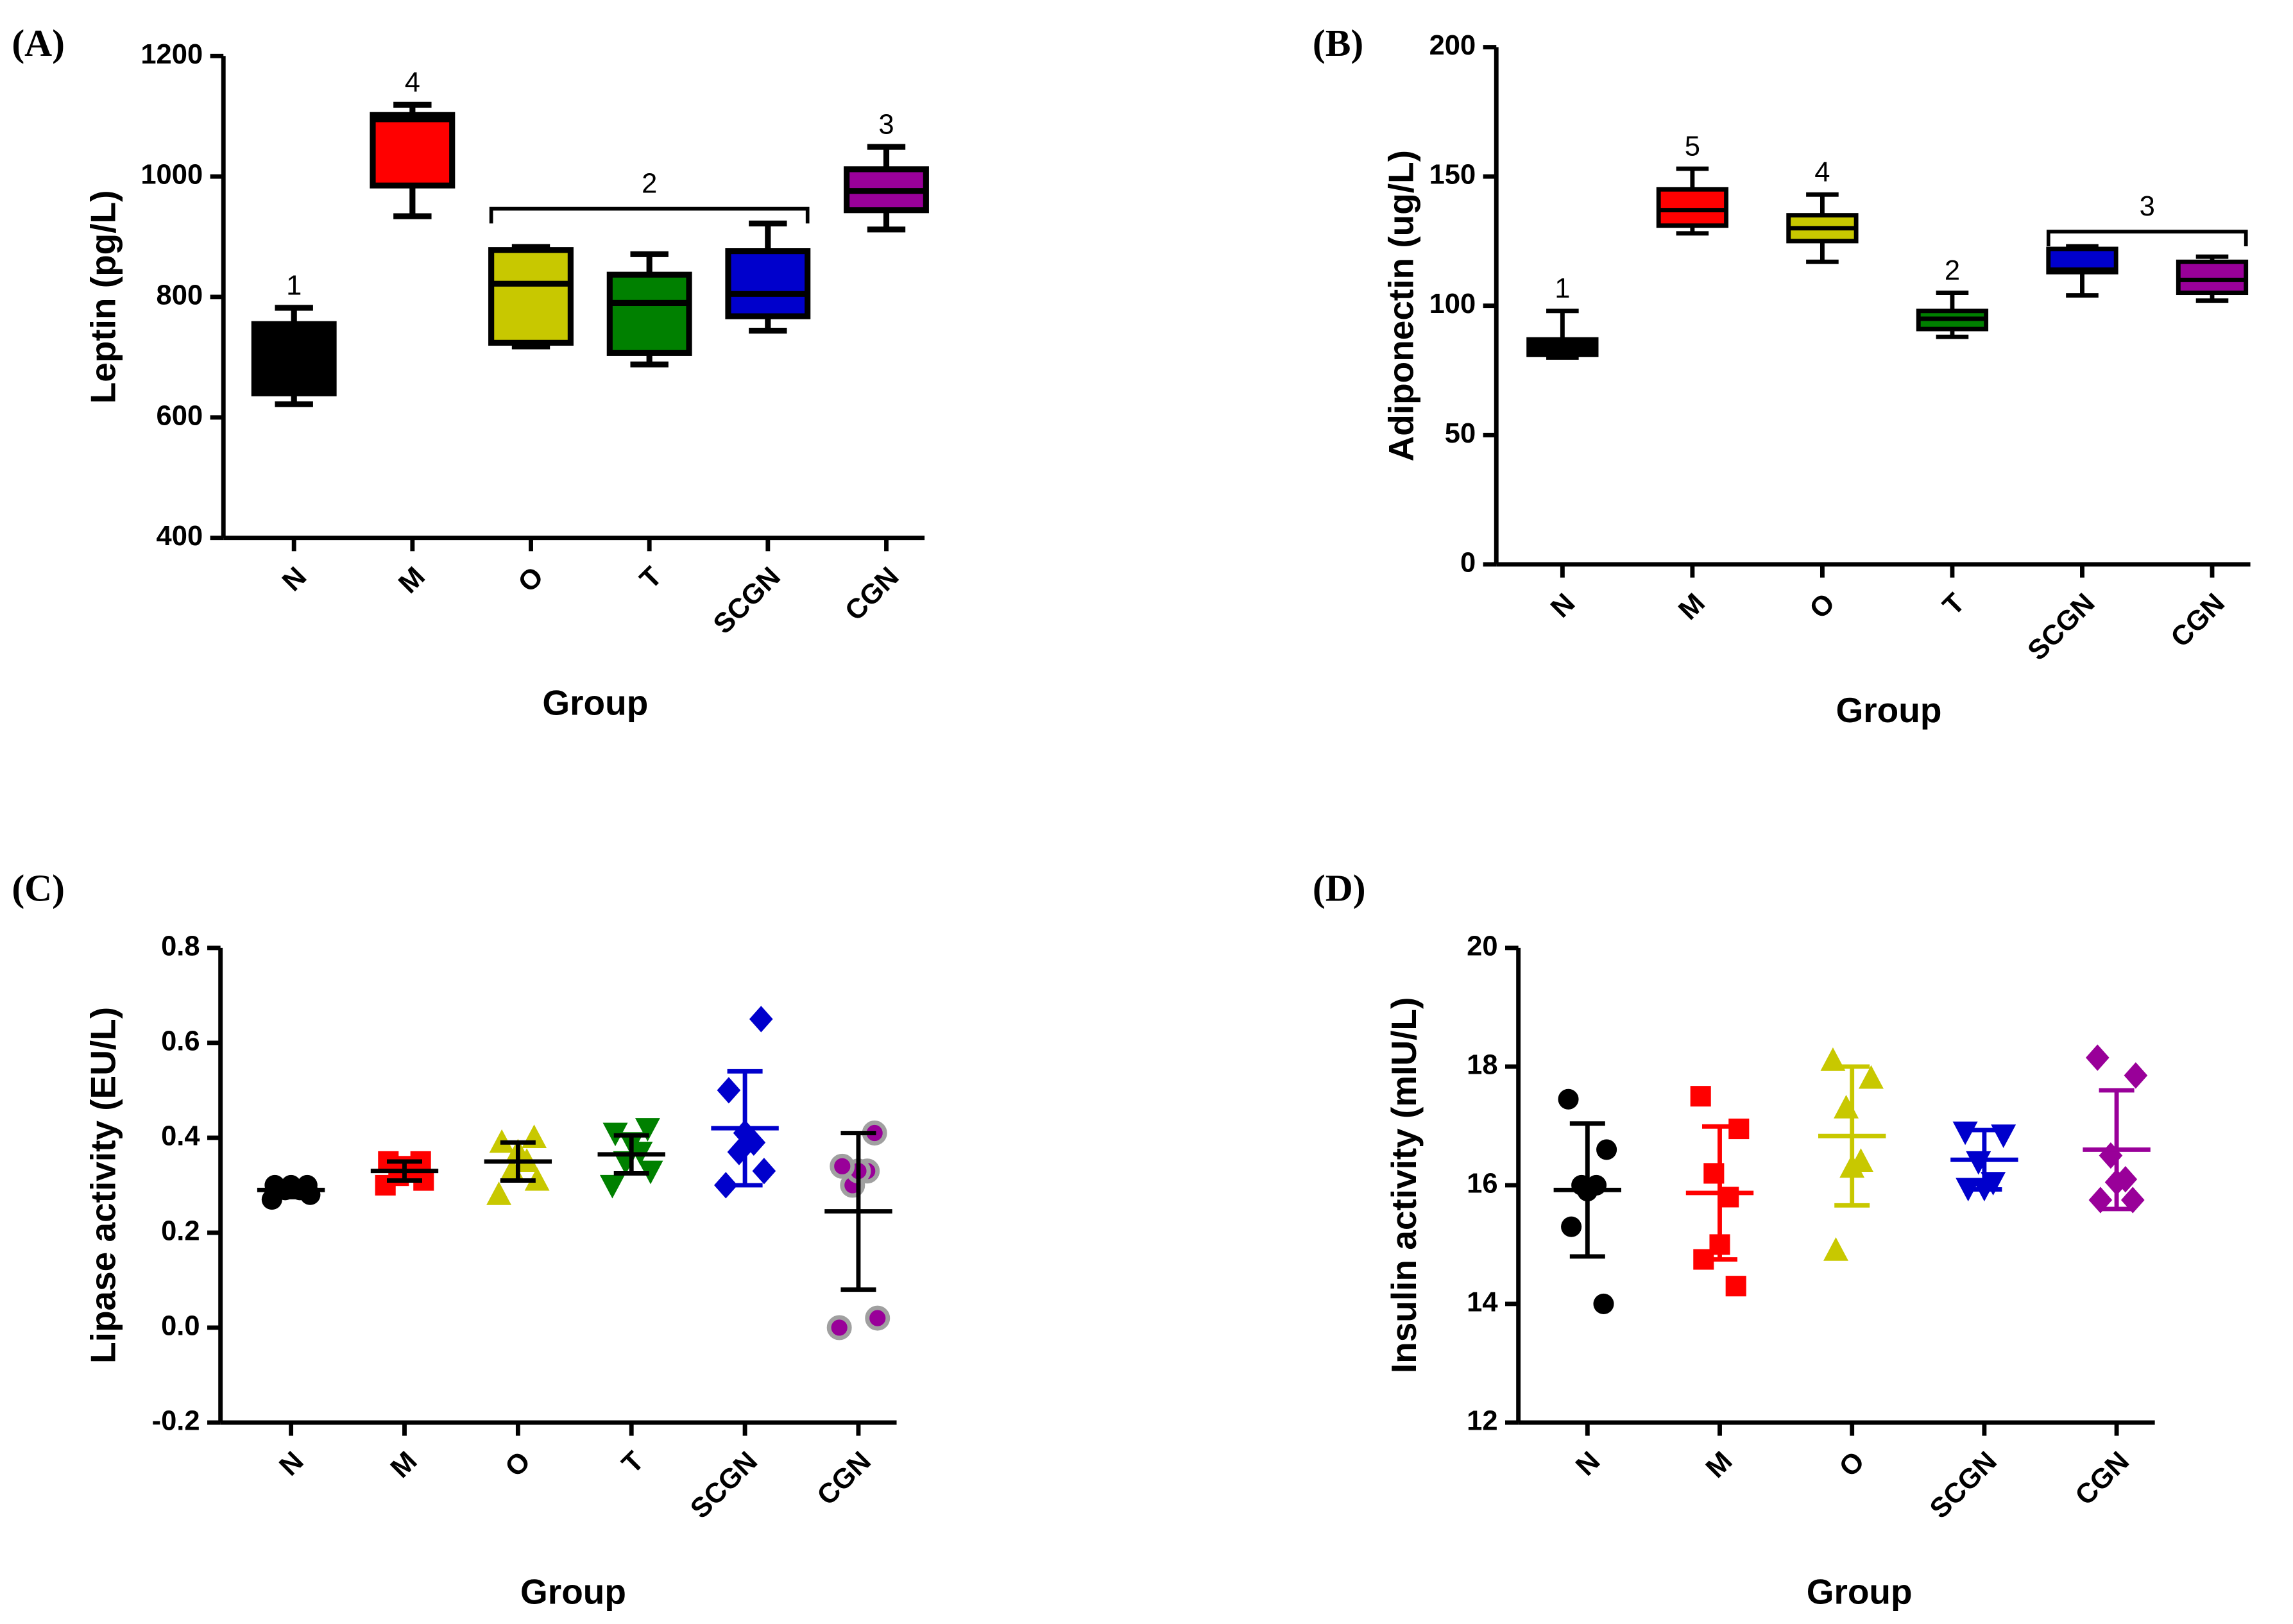 The width and height of the screenshot is (2293, 1624). I want to click on y-tick-label: 800, so click(180, 295).